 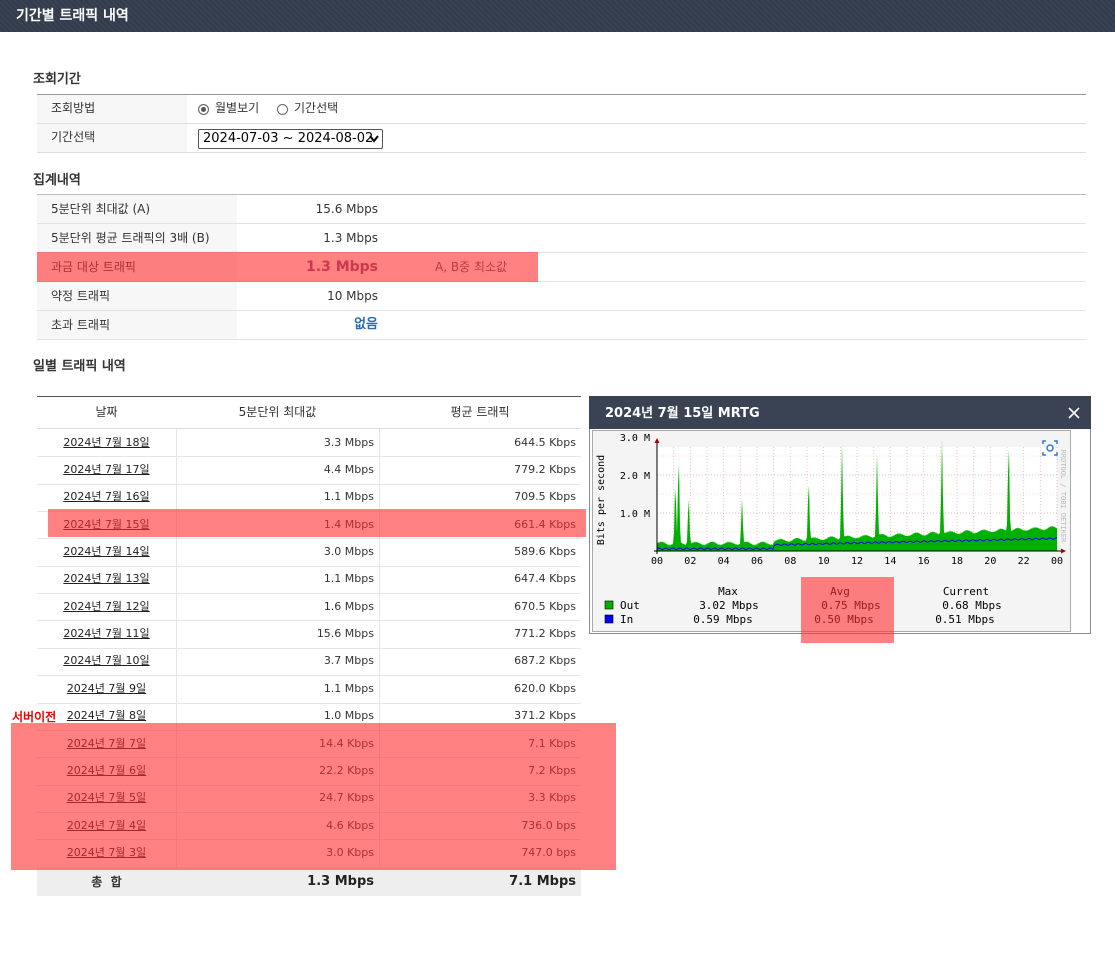 I want to click on watermark: RRDTOOL / TOBI OETIKER, so click(x=1063, y=497).